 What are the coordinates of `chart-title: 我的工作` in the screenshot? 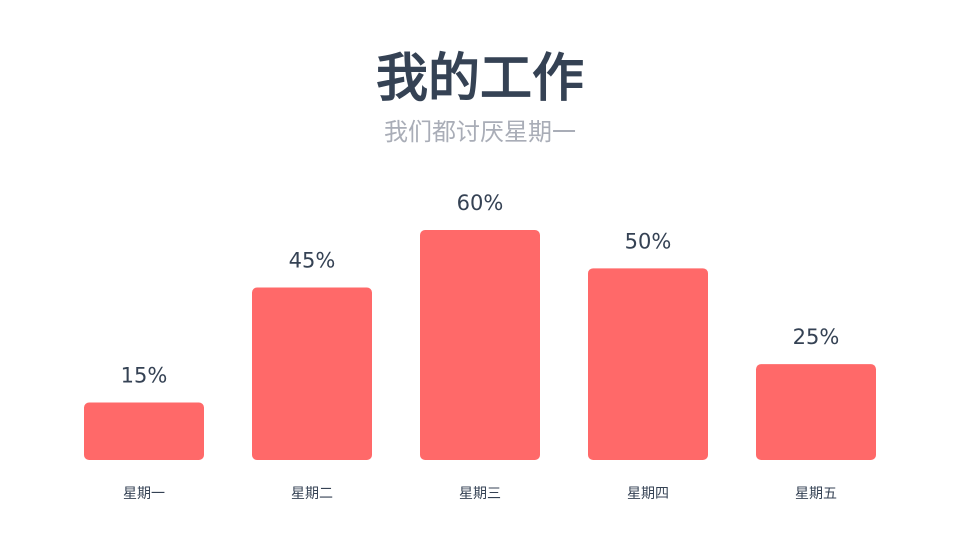 It's located at (479, 79).